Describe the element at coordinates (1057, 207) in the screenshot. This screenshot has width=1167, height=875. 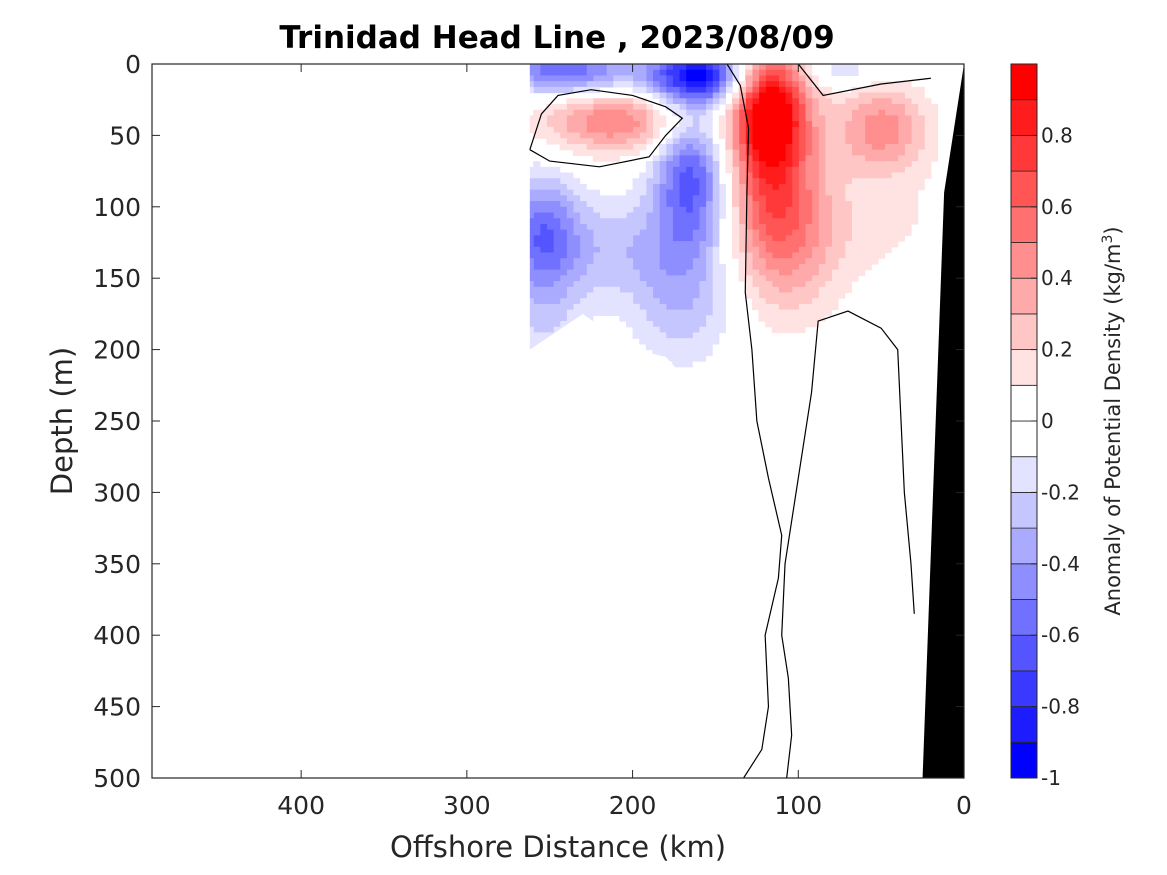
I see `colorbar-tick-label: 0.6` at that location.